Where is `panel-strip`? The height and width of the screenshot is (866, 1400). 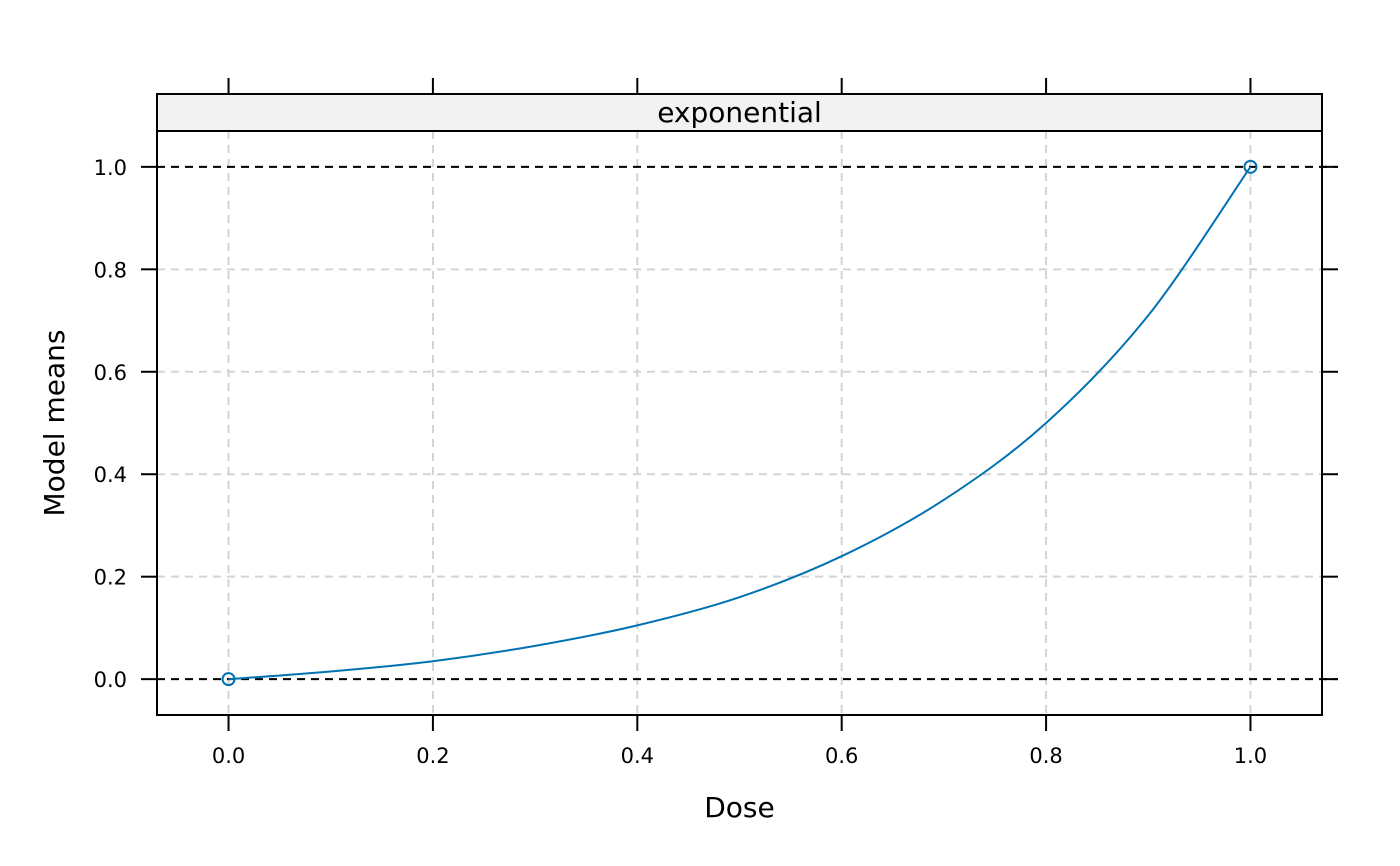
panel-strip is located at coordinates (739, 112).